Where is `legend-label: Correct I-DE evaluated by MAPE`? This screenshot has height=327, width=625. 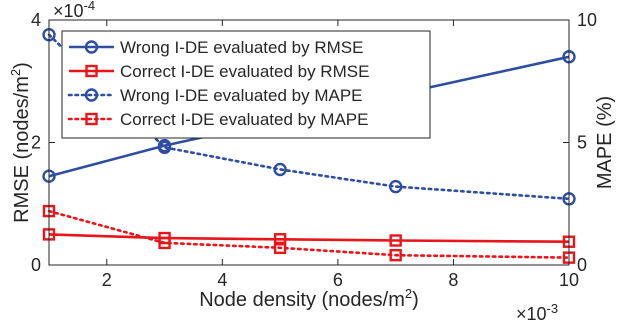 legend-label: Correct I-DE evaluated by MAPE is located at coordinates (244, 119).